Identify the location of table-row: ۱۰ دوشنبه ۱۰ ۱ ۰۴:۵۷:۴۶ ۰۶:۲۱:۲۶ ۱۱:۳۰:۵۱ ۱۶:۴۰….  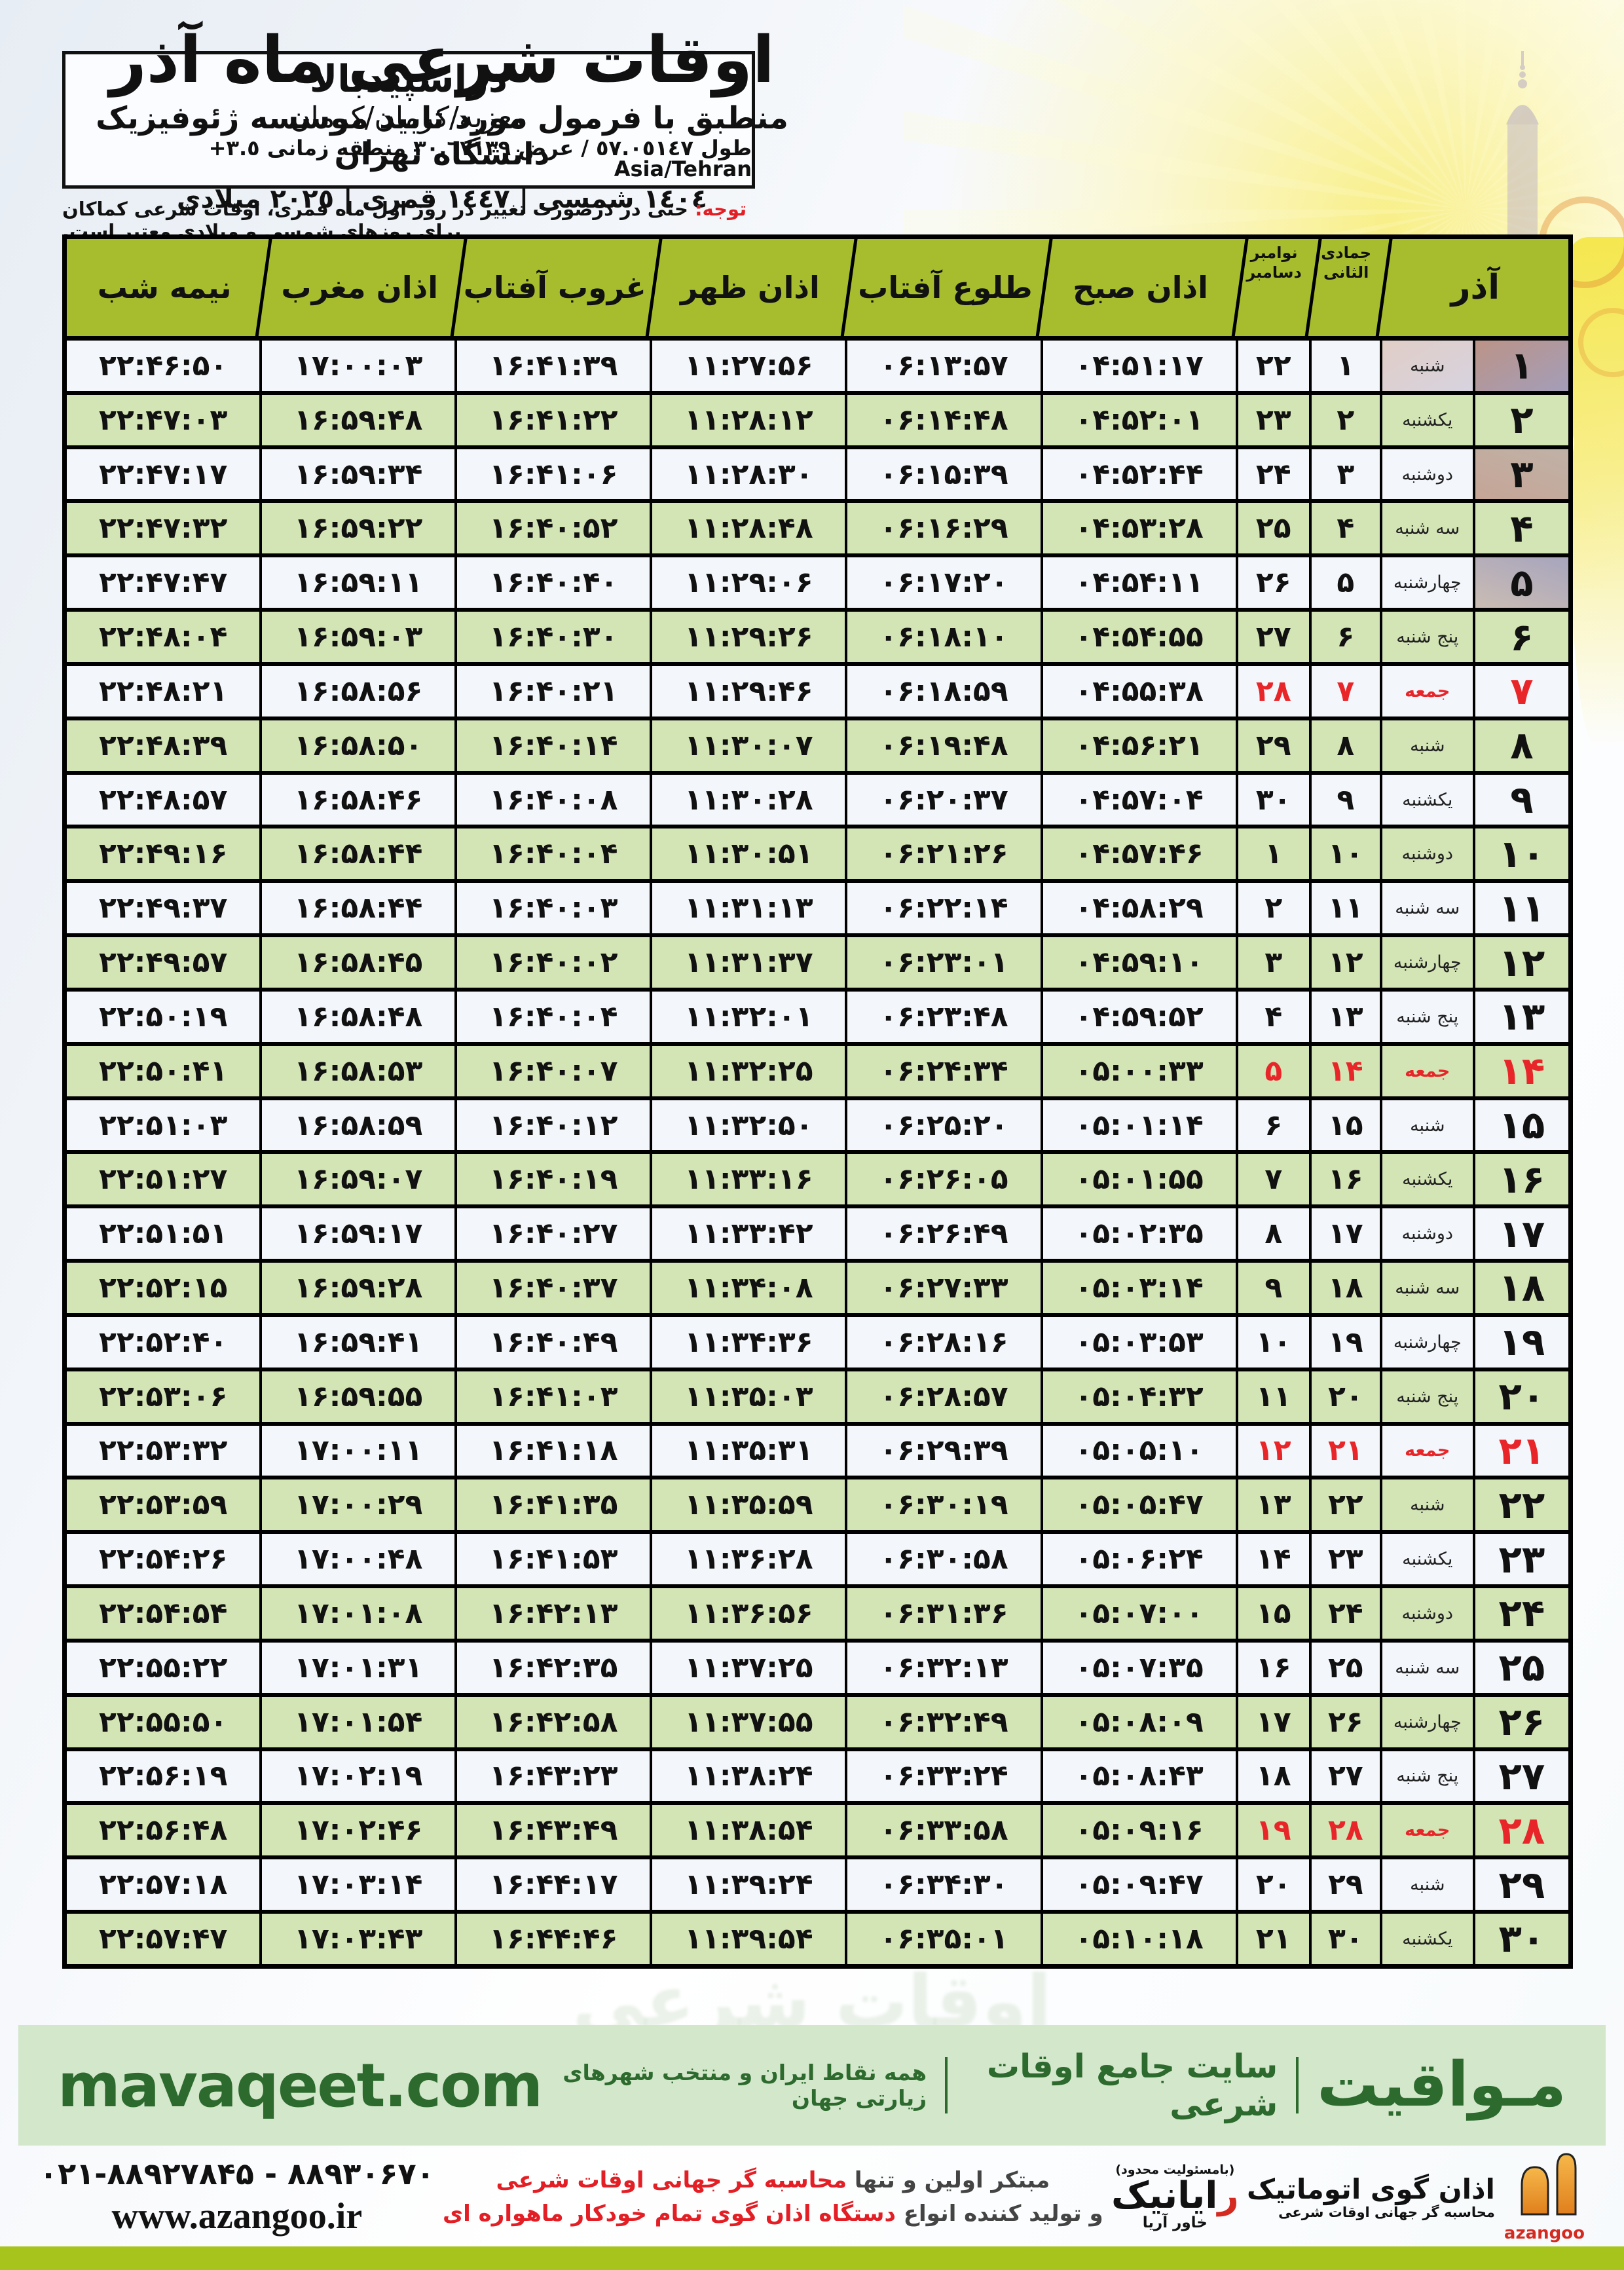
(817, 856).